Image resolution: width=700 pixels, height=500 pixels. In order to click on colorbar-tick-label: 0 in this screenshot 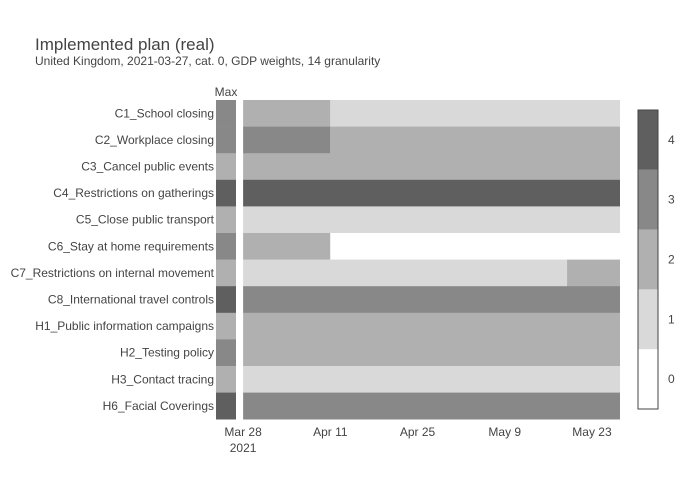, I will do `click(671, 379)`.